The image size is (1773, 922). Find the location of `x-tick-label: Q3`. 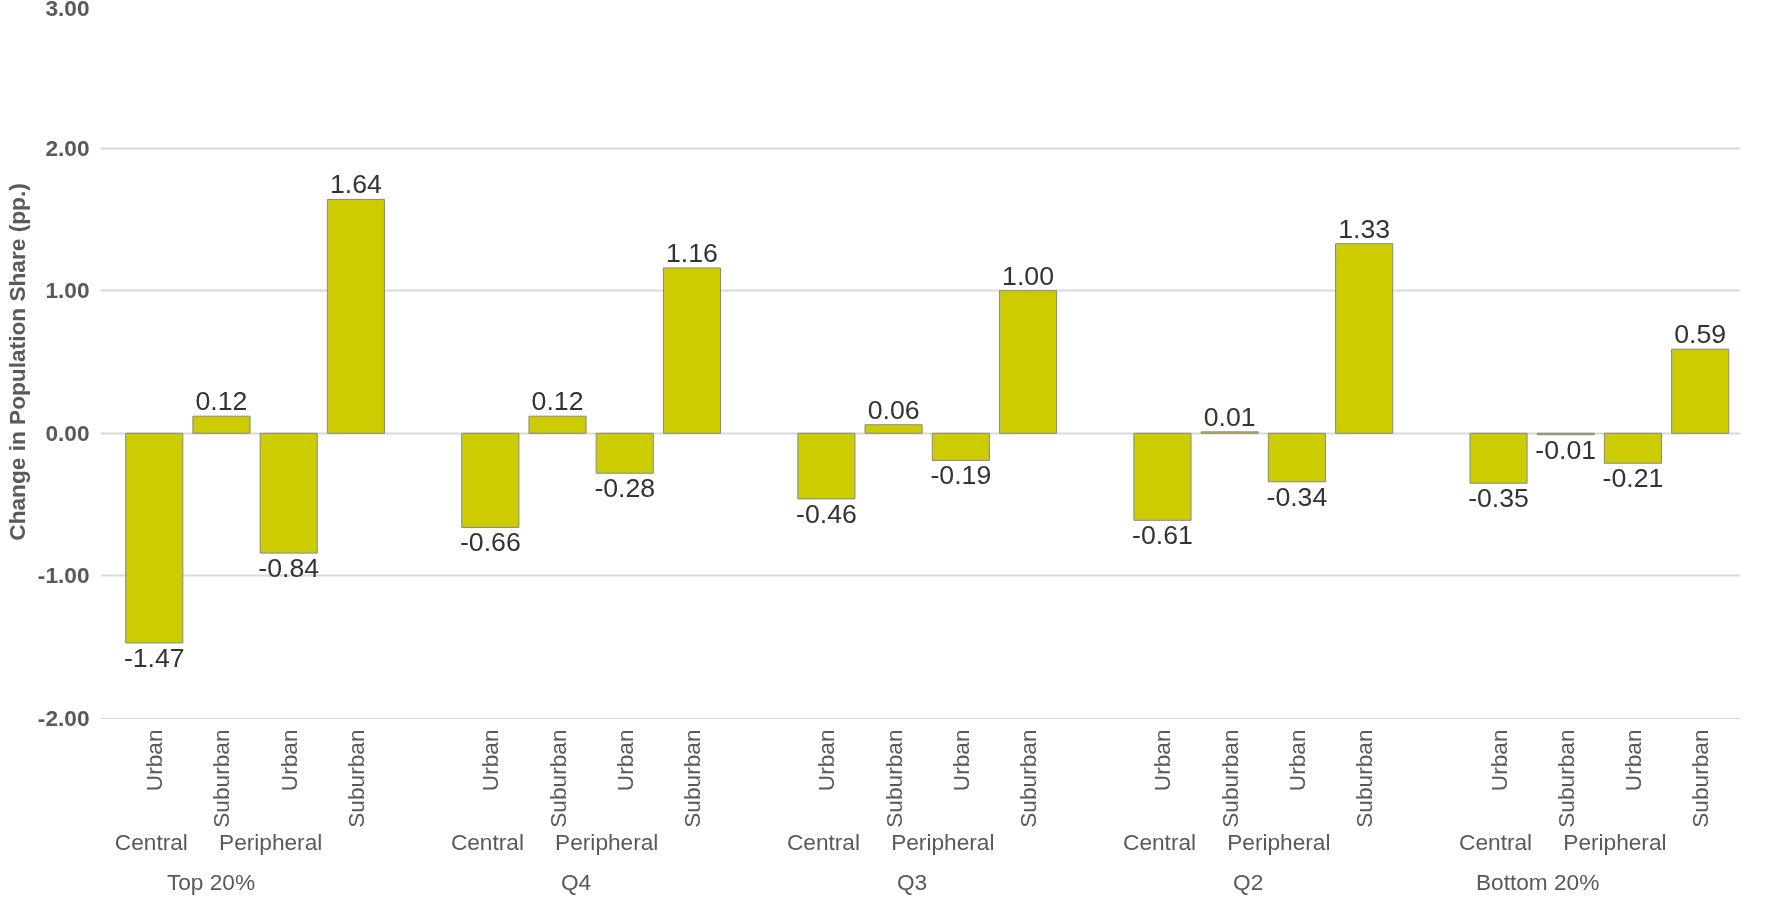

x-tick-label: Q3 is located at coordinates (912, 881).